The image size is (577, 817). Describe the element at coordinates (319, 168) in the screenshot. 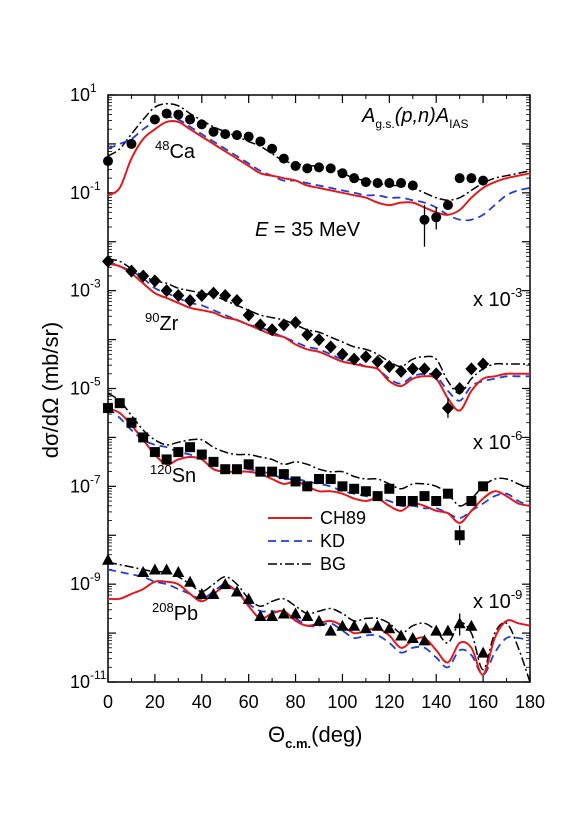

I see `curve-ch89-48ca` at that location.